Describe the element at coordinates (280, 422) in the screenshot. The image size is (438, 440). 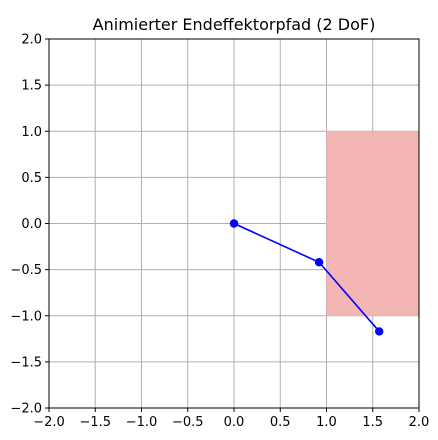
I see `x-tick-label: 0.5` at that location.